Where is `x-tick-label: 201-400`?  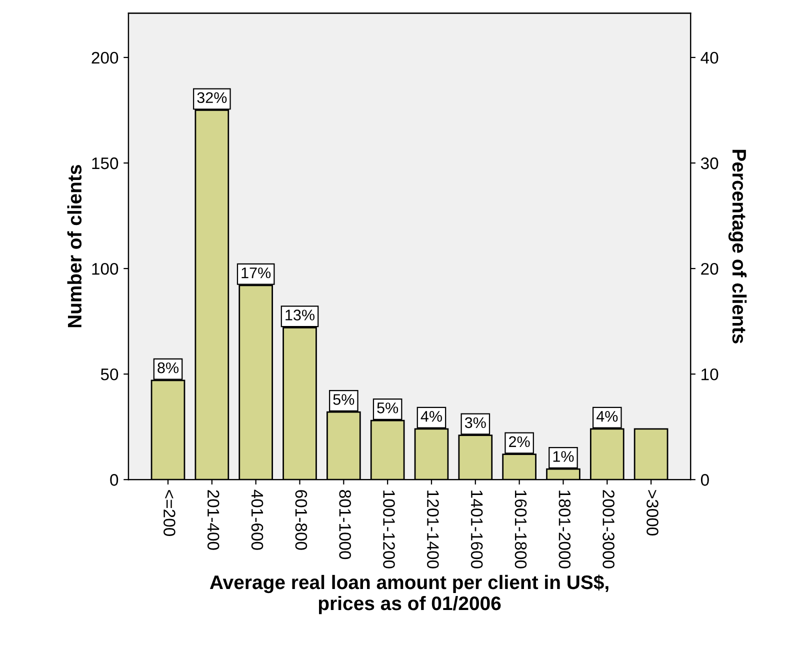 x-tick-label: 201-400 is located at coordinates (213, 520).